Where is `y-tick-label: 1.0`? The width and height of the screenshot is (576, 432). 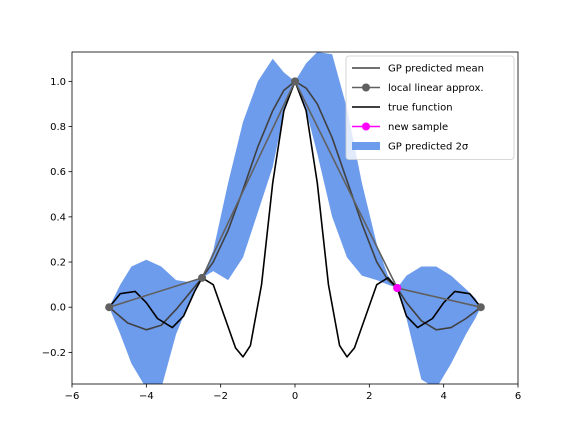
y-tick-label: 1.0 is located at coordinates (58, 82).